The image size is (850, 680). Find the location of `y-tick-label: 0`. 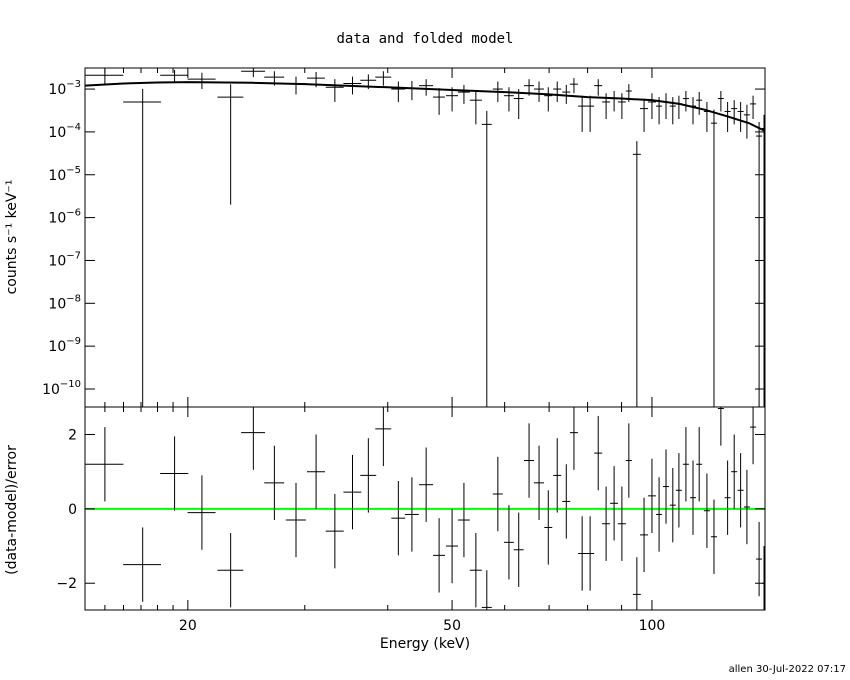

y-tick-label: 0 is located at coordinates (72, 510).